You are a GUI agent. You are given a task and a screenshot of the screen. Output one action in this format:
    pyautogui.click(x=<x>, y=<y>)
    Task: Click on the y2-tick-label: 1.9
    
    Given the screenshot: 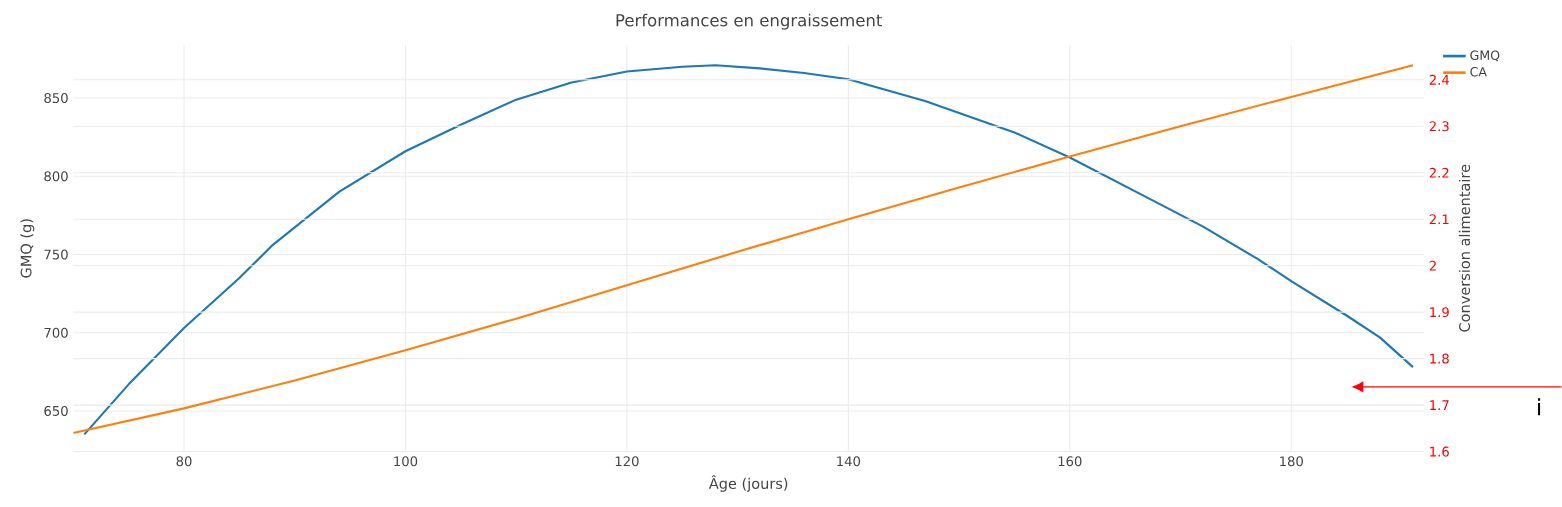 What is the action you would take?
    pyautogui.click(x=1439, y=312)
    